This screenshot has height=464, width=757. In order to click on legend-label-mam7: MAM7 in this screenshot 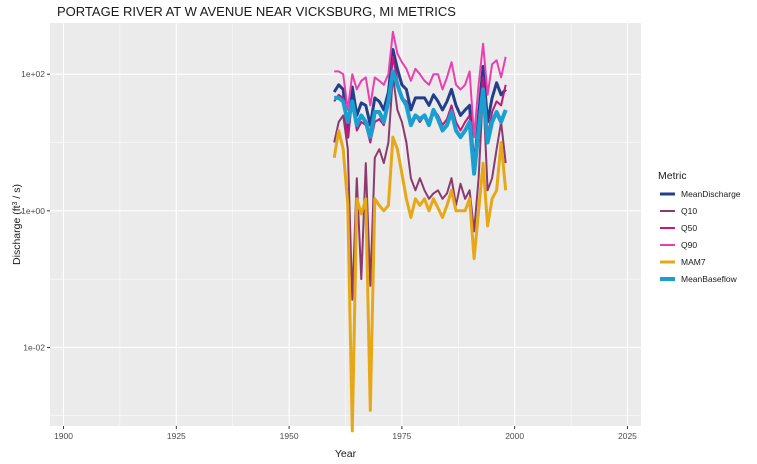, I will do `click(693, 262)`.